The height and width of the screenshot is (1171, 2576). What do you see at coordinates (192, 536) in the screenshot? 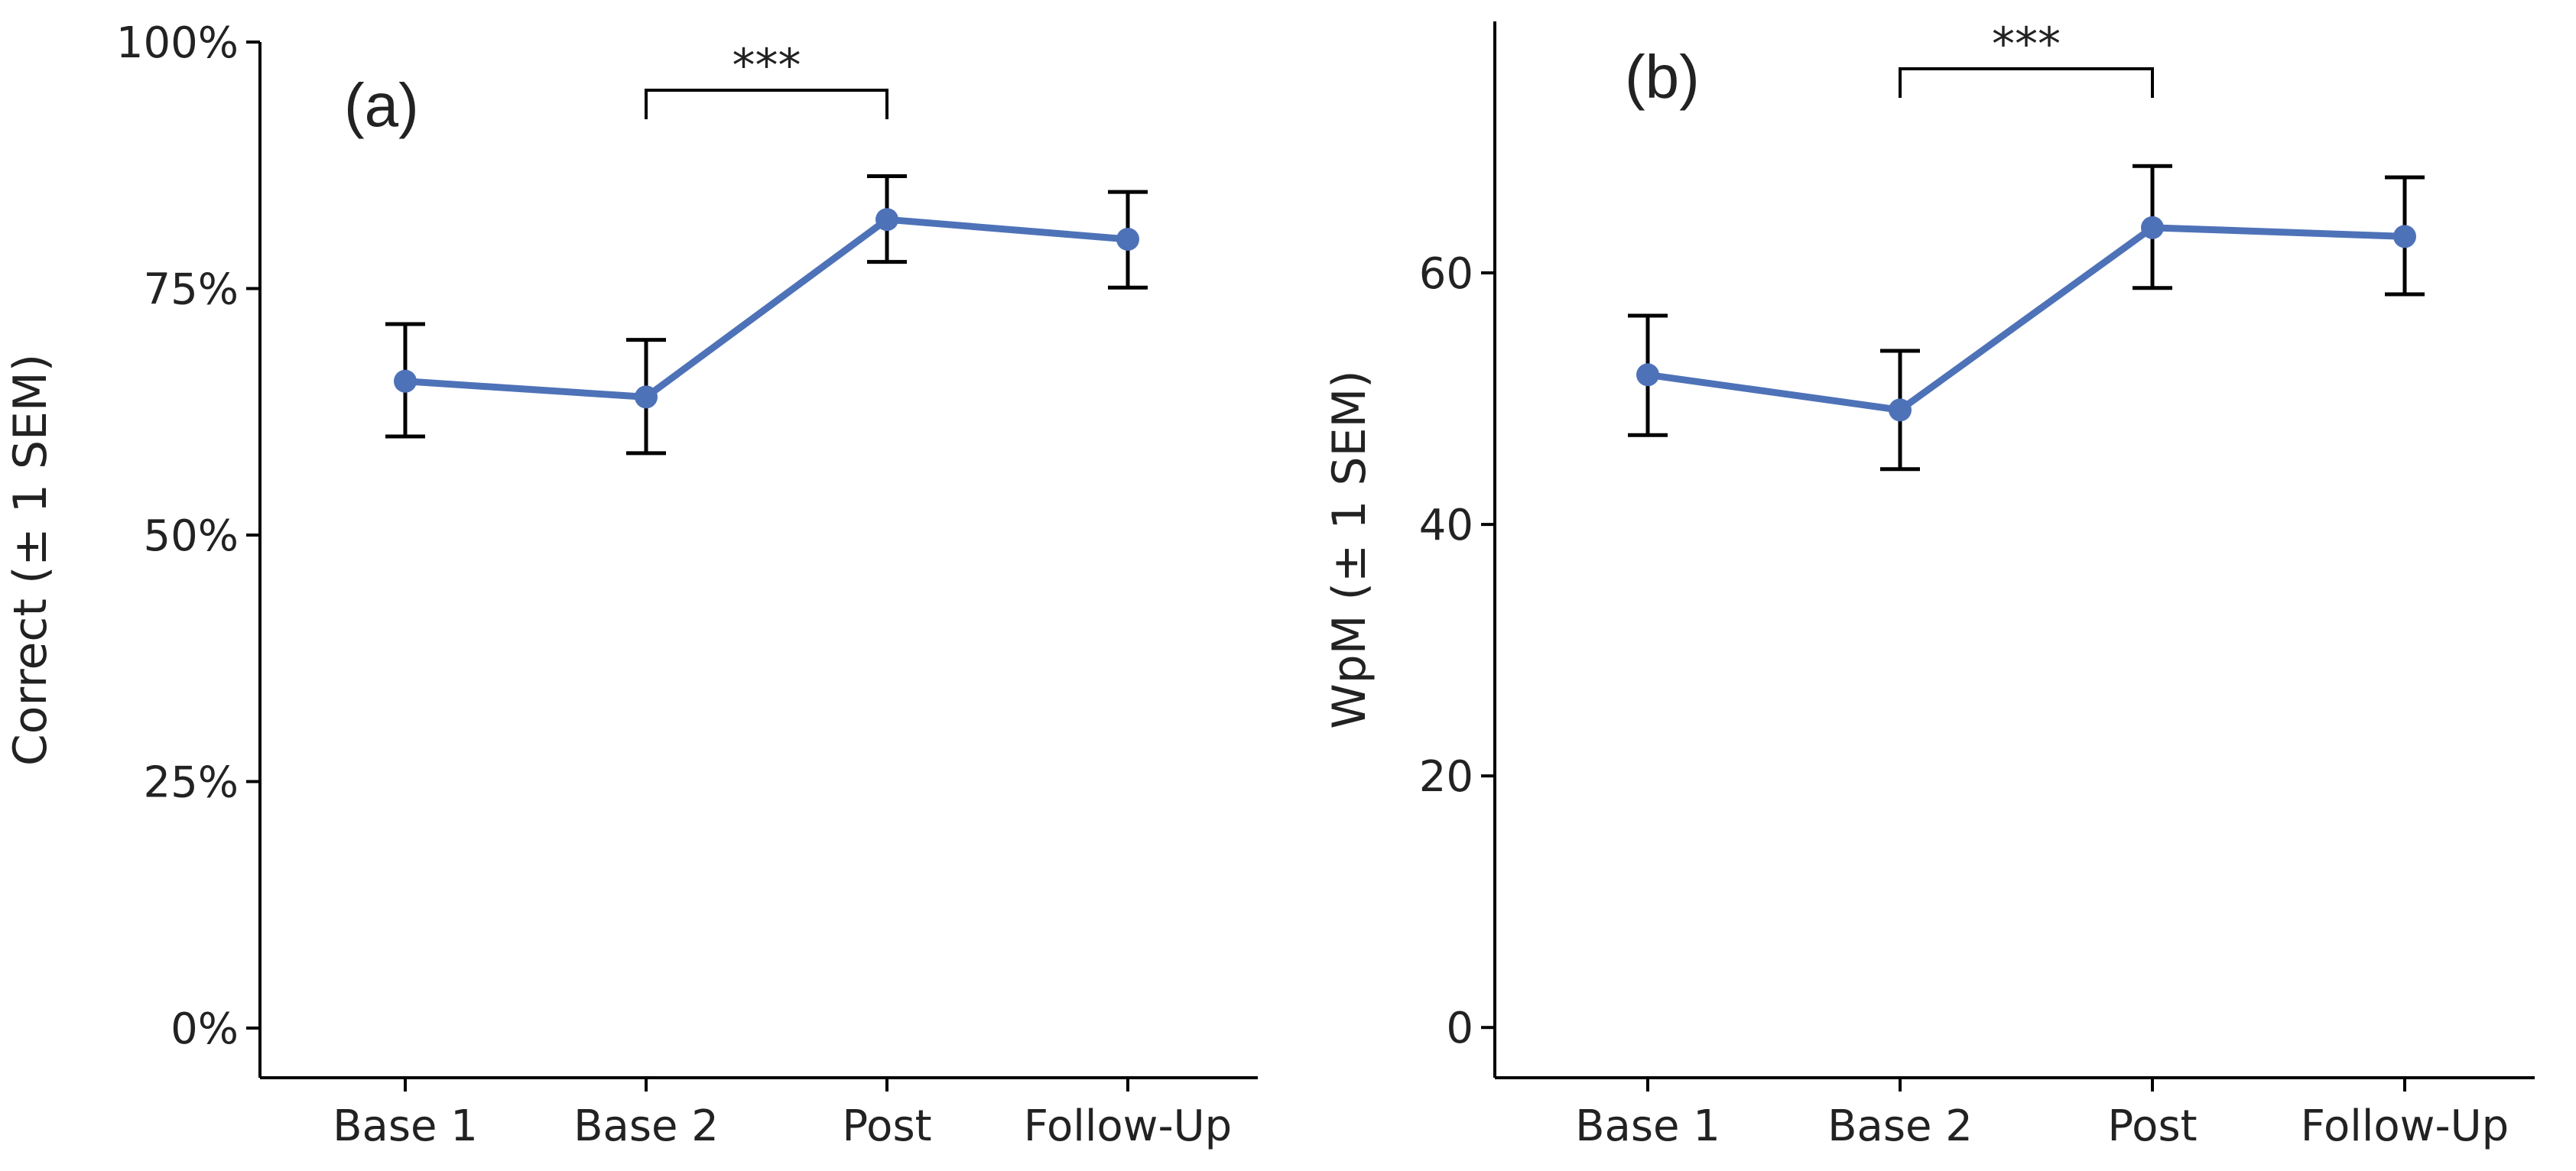
I see `y-tick-label: 50%` at bounding box center [192, 536].